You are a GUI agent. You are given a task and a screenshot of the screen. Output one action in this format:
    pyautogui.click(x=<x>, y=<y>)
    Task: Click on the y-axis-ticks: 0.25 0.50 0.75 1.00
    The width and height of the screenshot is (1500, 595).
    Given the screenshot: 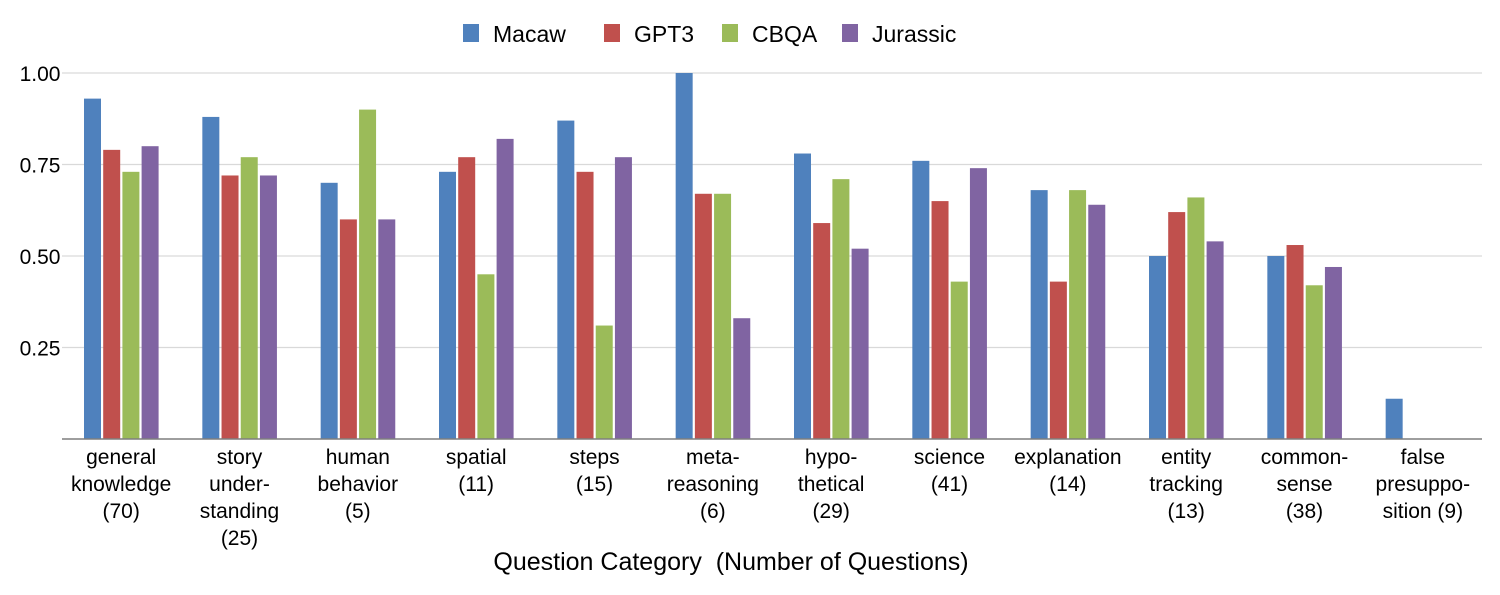 What is the action you would take?
    pyautogui.click(x=40, y=212)
    